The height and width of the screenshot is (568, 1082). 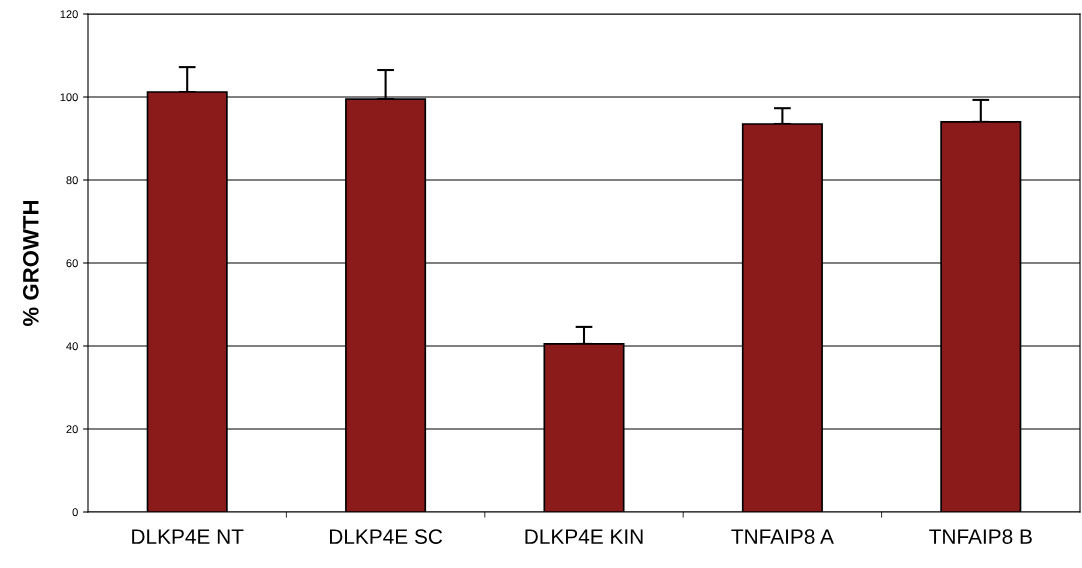 What do you see at coordinates (69, 14) in the screenshot?
I see `y-tick-label: 120` at bounding box center [69, 14].